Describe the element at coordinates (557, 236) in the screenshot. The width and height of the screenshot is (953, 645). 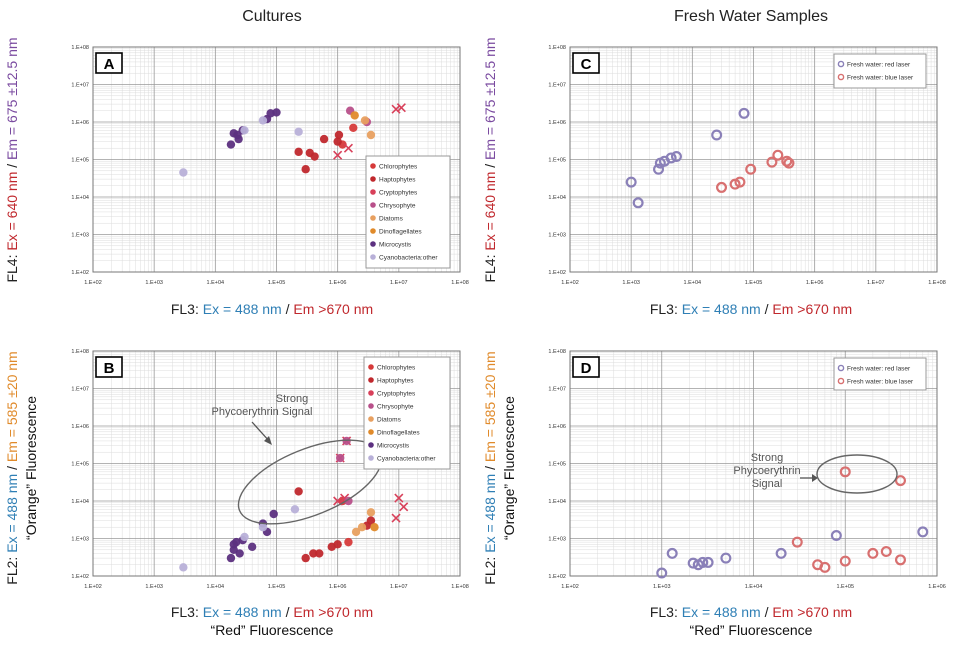
I see `y-tick-label: 1.E+03` at that location.